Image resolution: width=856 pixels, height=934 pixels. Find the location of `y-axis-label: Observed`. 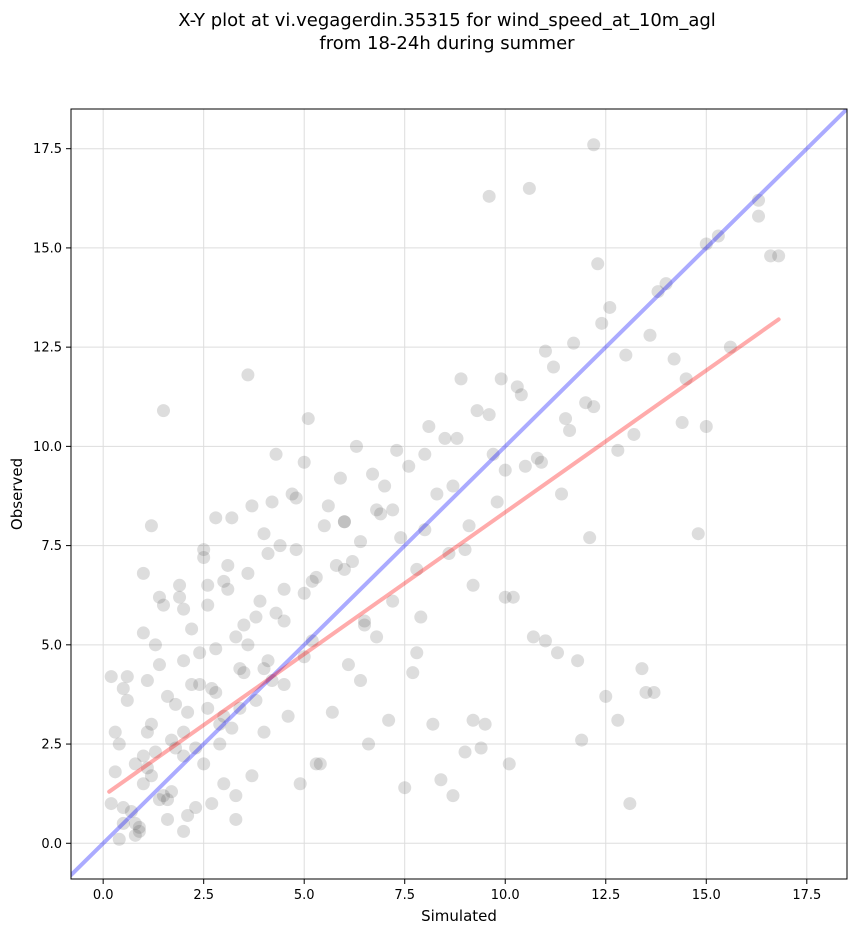

y-axis-label: Observed is located at coordinates (17, 494).